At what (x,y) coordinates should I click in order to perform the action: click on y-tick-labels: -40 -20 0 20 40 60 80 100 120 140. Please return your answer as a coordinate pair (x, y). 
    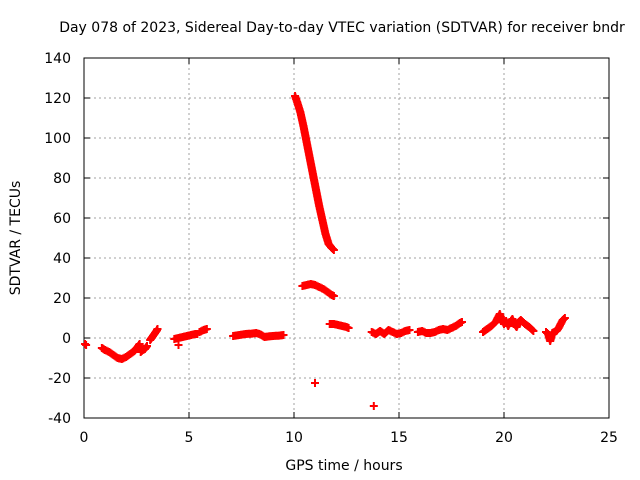
    Looking at the image, I should click on (57, 239).